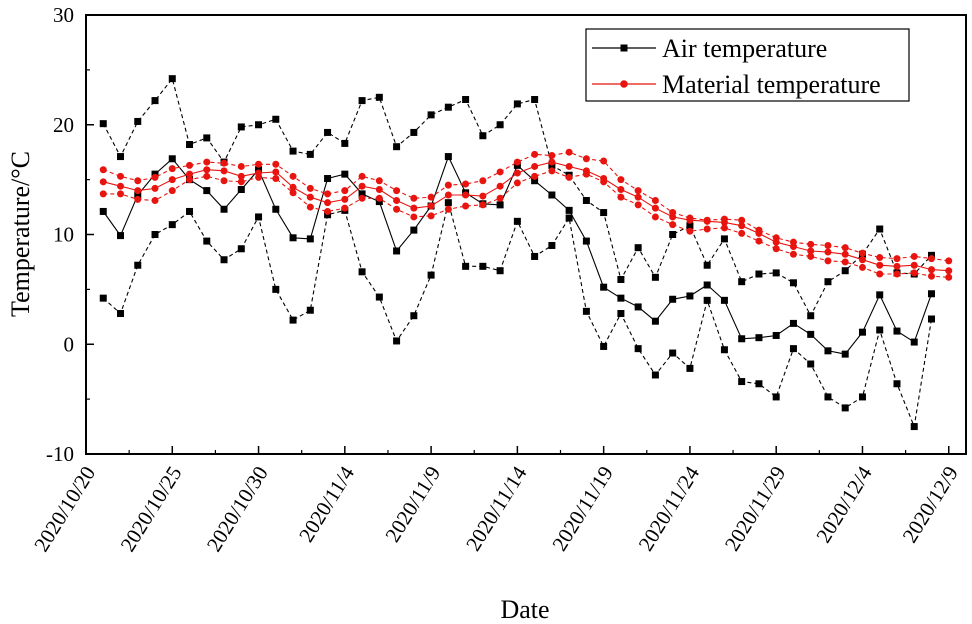 This screenshot has width=972, height=624. Describe the element at coordinates (20, 234) in the screenshot. I see `y-axis-title: Temperature/°C` at that location.